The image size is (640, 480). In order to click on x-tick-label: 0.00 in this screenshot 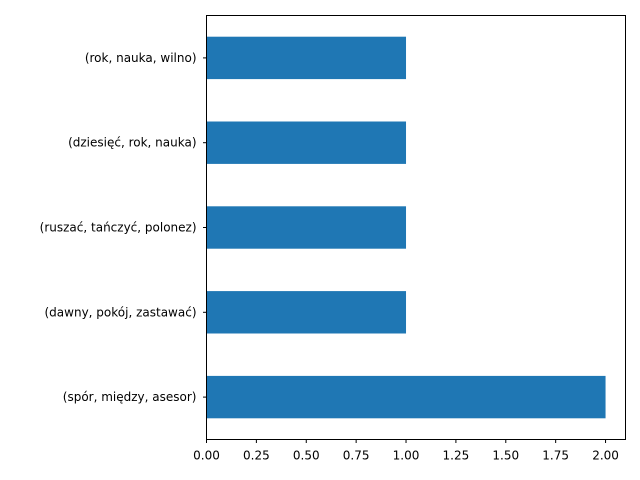, I will do `click(206, 456)`.